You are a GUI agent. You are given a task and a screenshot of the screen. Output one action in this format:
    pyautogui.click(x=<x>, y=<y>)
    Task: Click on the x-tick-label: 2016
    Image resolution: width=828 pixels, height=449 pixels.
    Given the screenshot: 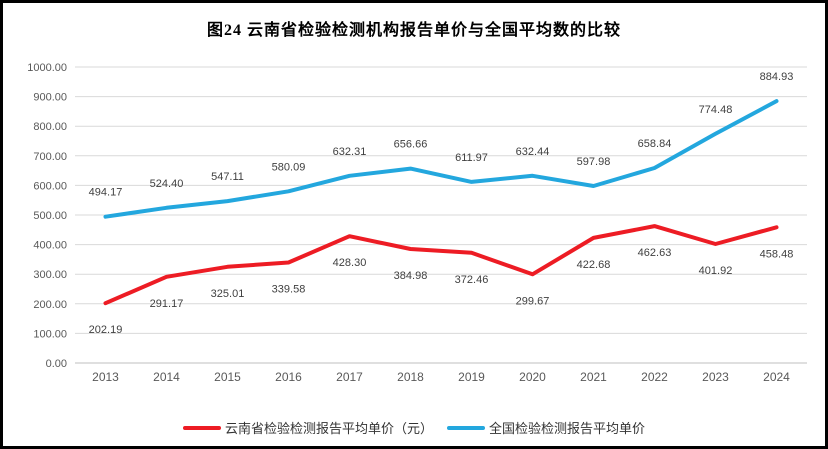 What is the action you would take?
    pyautogui.click(x=288, y=377)
    